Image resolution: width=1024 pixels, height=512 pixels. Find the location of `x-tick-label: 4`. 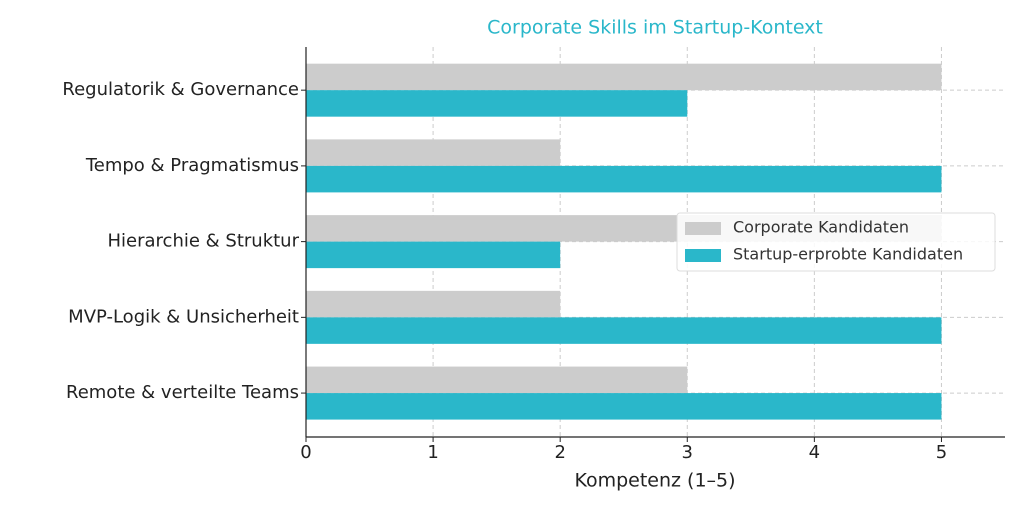

x-tick-label: 4 is located at coordinates (814, 452).